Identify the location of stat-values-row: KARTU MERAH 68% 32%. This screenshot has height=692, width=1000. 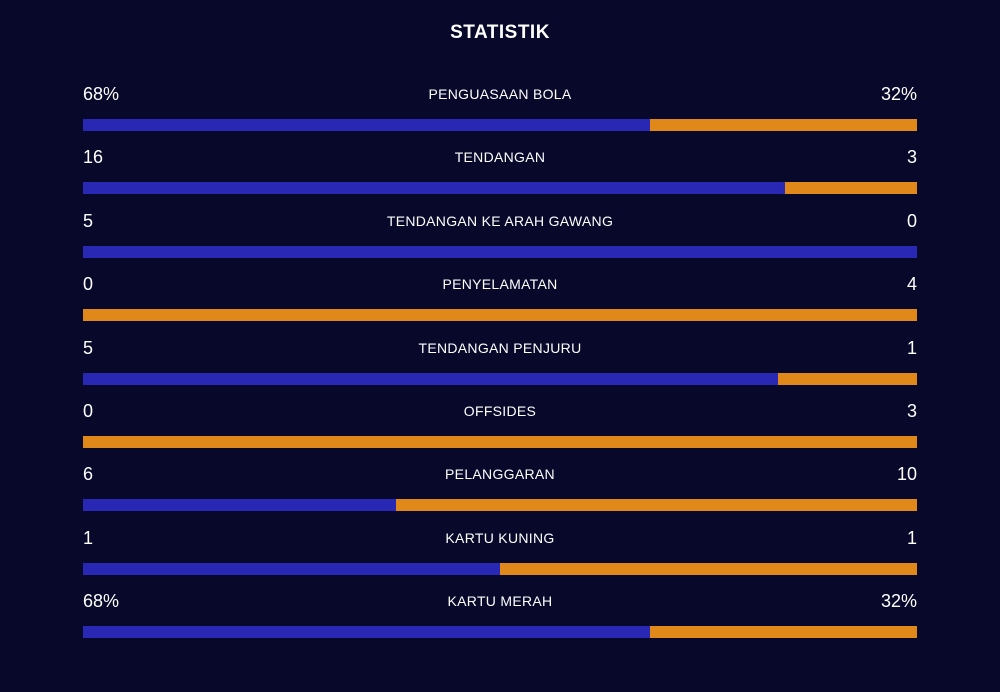
(500, 601).